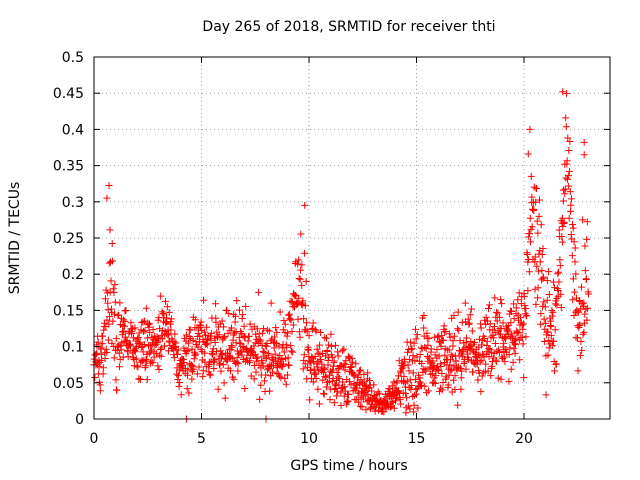 Image resolution: width=640 pixels, height=480 pixels. I want to click on y-tick-label: 0.15, so click(68, 311).